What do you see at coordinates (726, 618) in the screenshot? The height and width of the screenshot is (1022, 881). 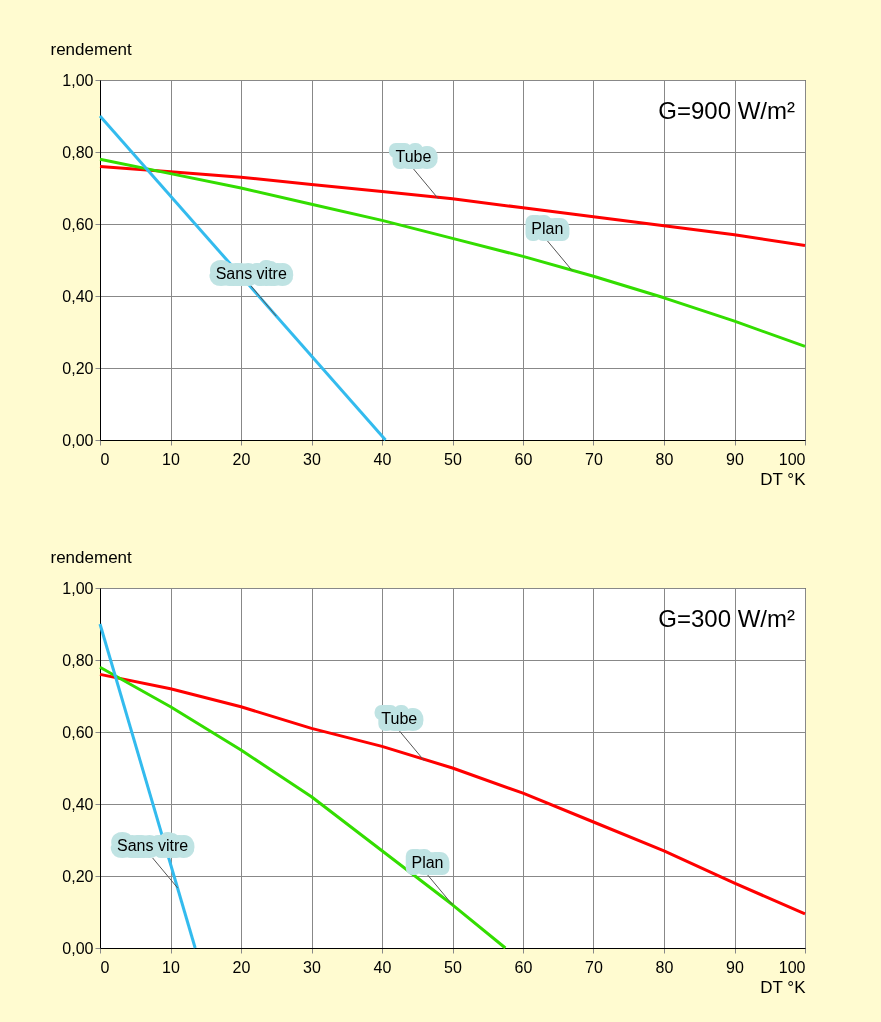 I see `text: G=300 W/m²` at bounding box center [726, 618].